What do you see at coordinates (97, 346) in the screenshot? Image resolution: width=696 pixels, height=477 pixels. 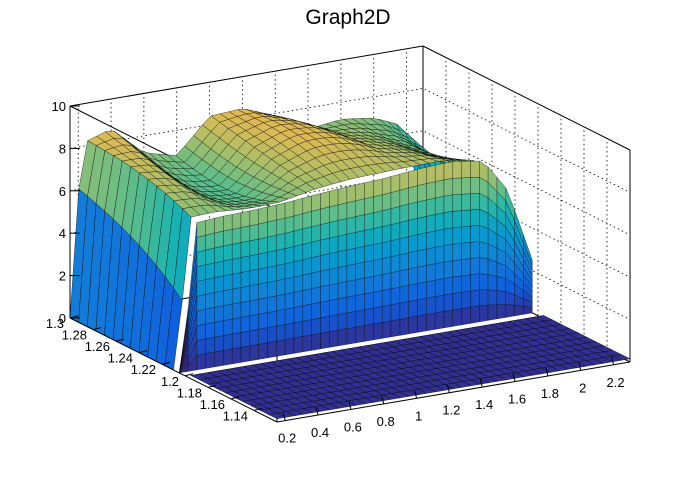 I see `y-tick-label: 1.26` at bounding box center [97, 346].